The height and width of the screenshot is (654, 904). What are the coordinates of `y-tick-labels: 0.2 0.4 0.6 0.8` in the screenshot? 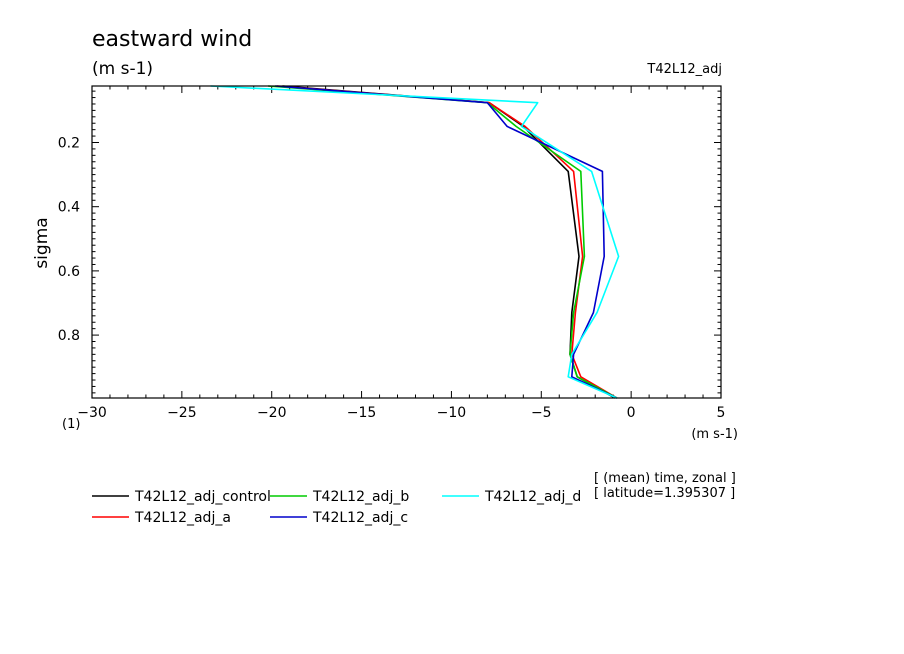 It's located at (69, 239).